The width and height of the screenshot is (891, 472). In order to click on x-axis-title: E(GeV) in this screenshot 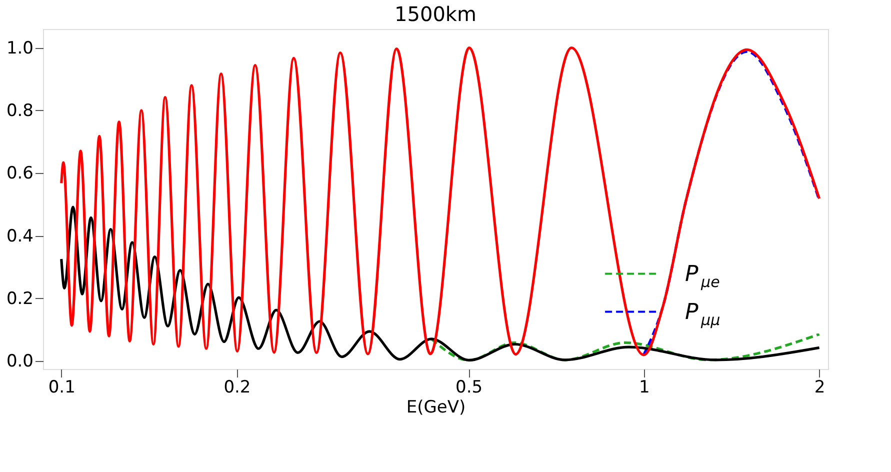, I will do `click(436, 408)`.